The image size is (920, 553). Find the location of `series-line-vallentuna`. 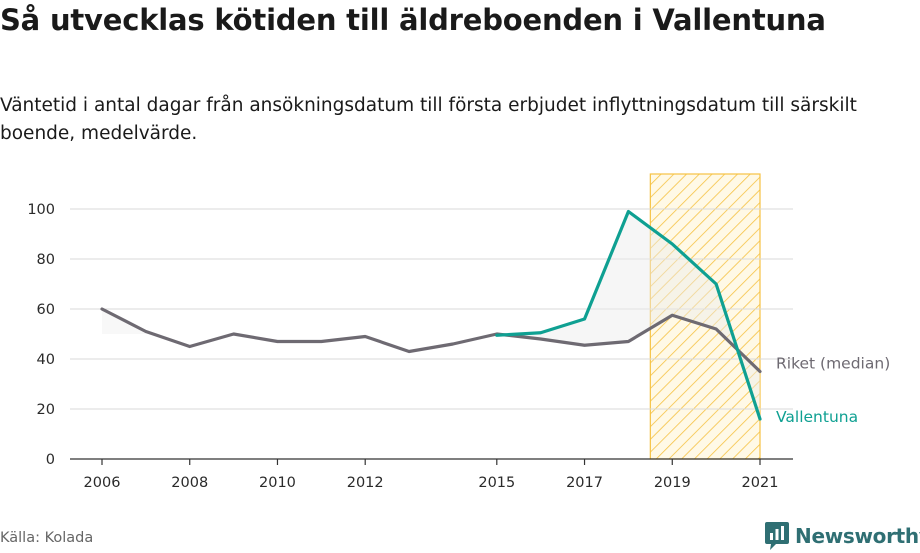

series-line-vallentuna is located at coordinates (628, 315).